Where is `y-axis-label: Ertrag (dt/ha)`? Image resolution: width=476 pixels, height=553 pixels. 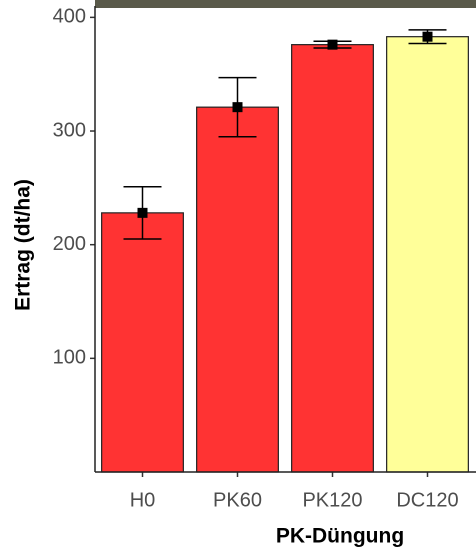 y-axis-label: Ertrag (dt/ha) is located at coordinates (23, 245).